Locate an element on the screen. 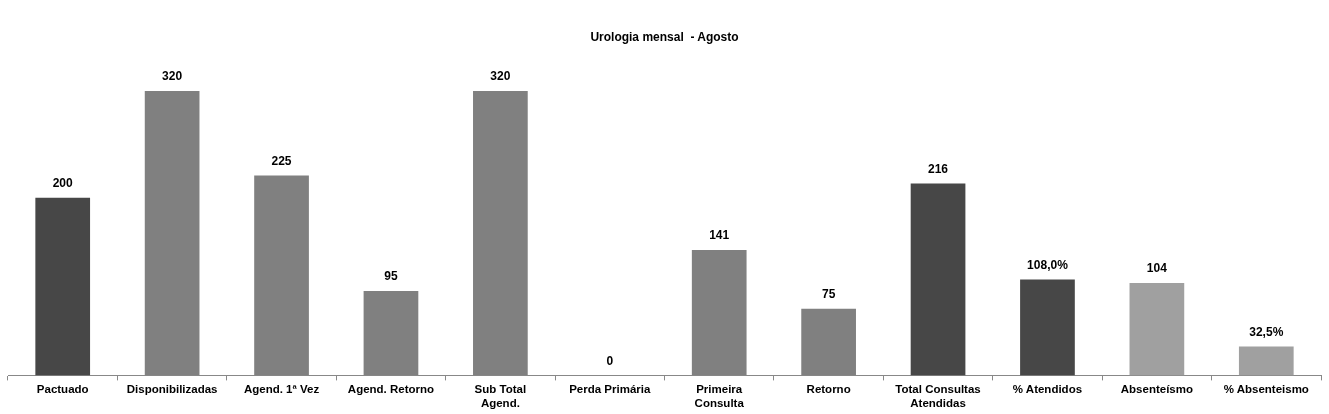  data-label: 216 is located at coordinates (938, 168).